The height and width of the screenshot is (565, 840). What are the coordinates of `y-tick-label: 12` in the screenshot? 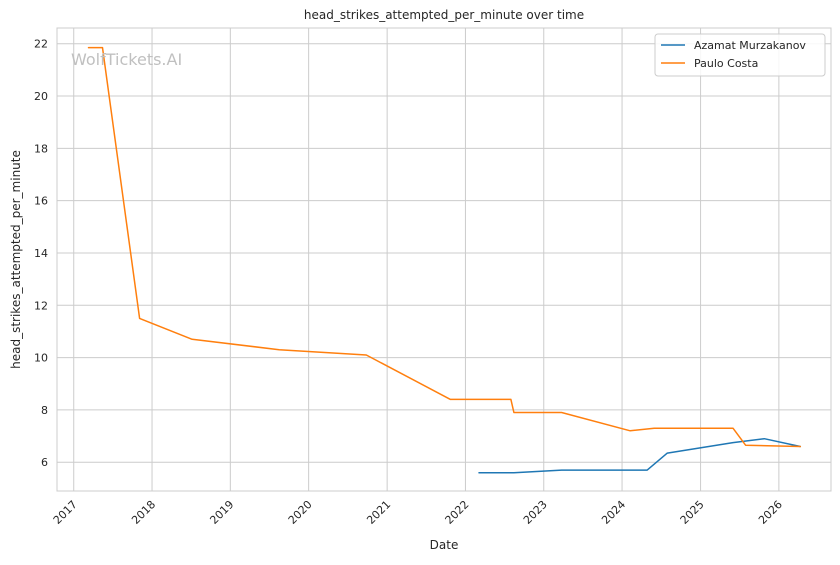 It's located at (41, 305).